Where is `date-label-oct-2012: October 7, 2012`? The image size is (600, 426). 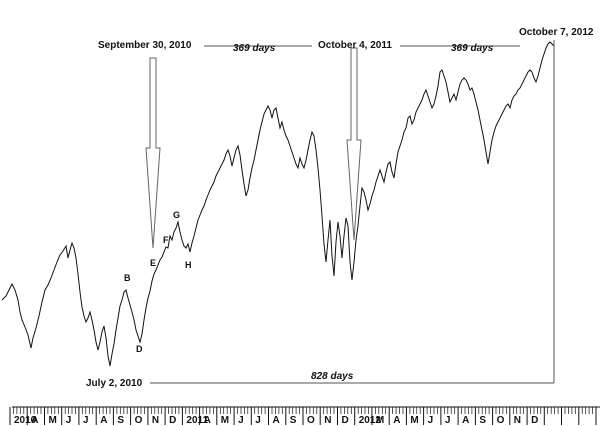
date-label-oct-2012: October 7, 2012 is located at coordinates (556, 32).